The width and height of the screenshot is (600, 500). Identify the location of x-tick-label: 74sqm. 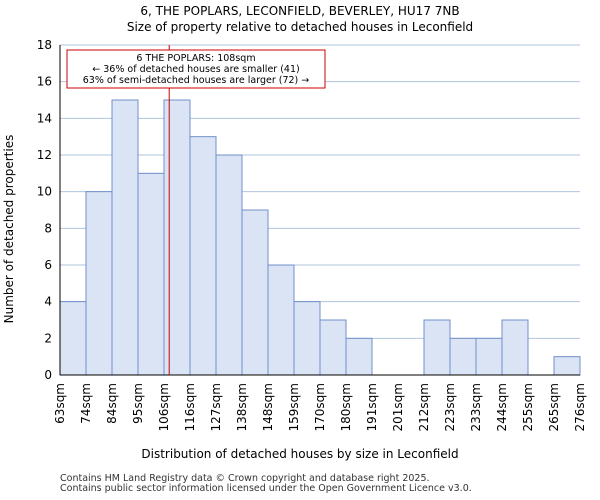
(86, 403).